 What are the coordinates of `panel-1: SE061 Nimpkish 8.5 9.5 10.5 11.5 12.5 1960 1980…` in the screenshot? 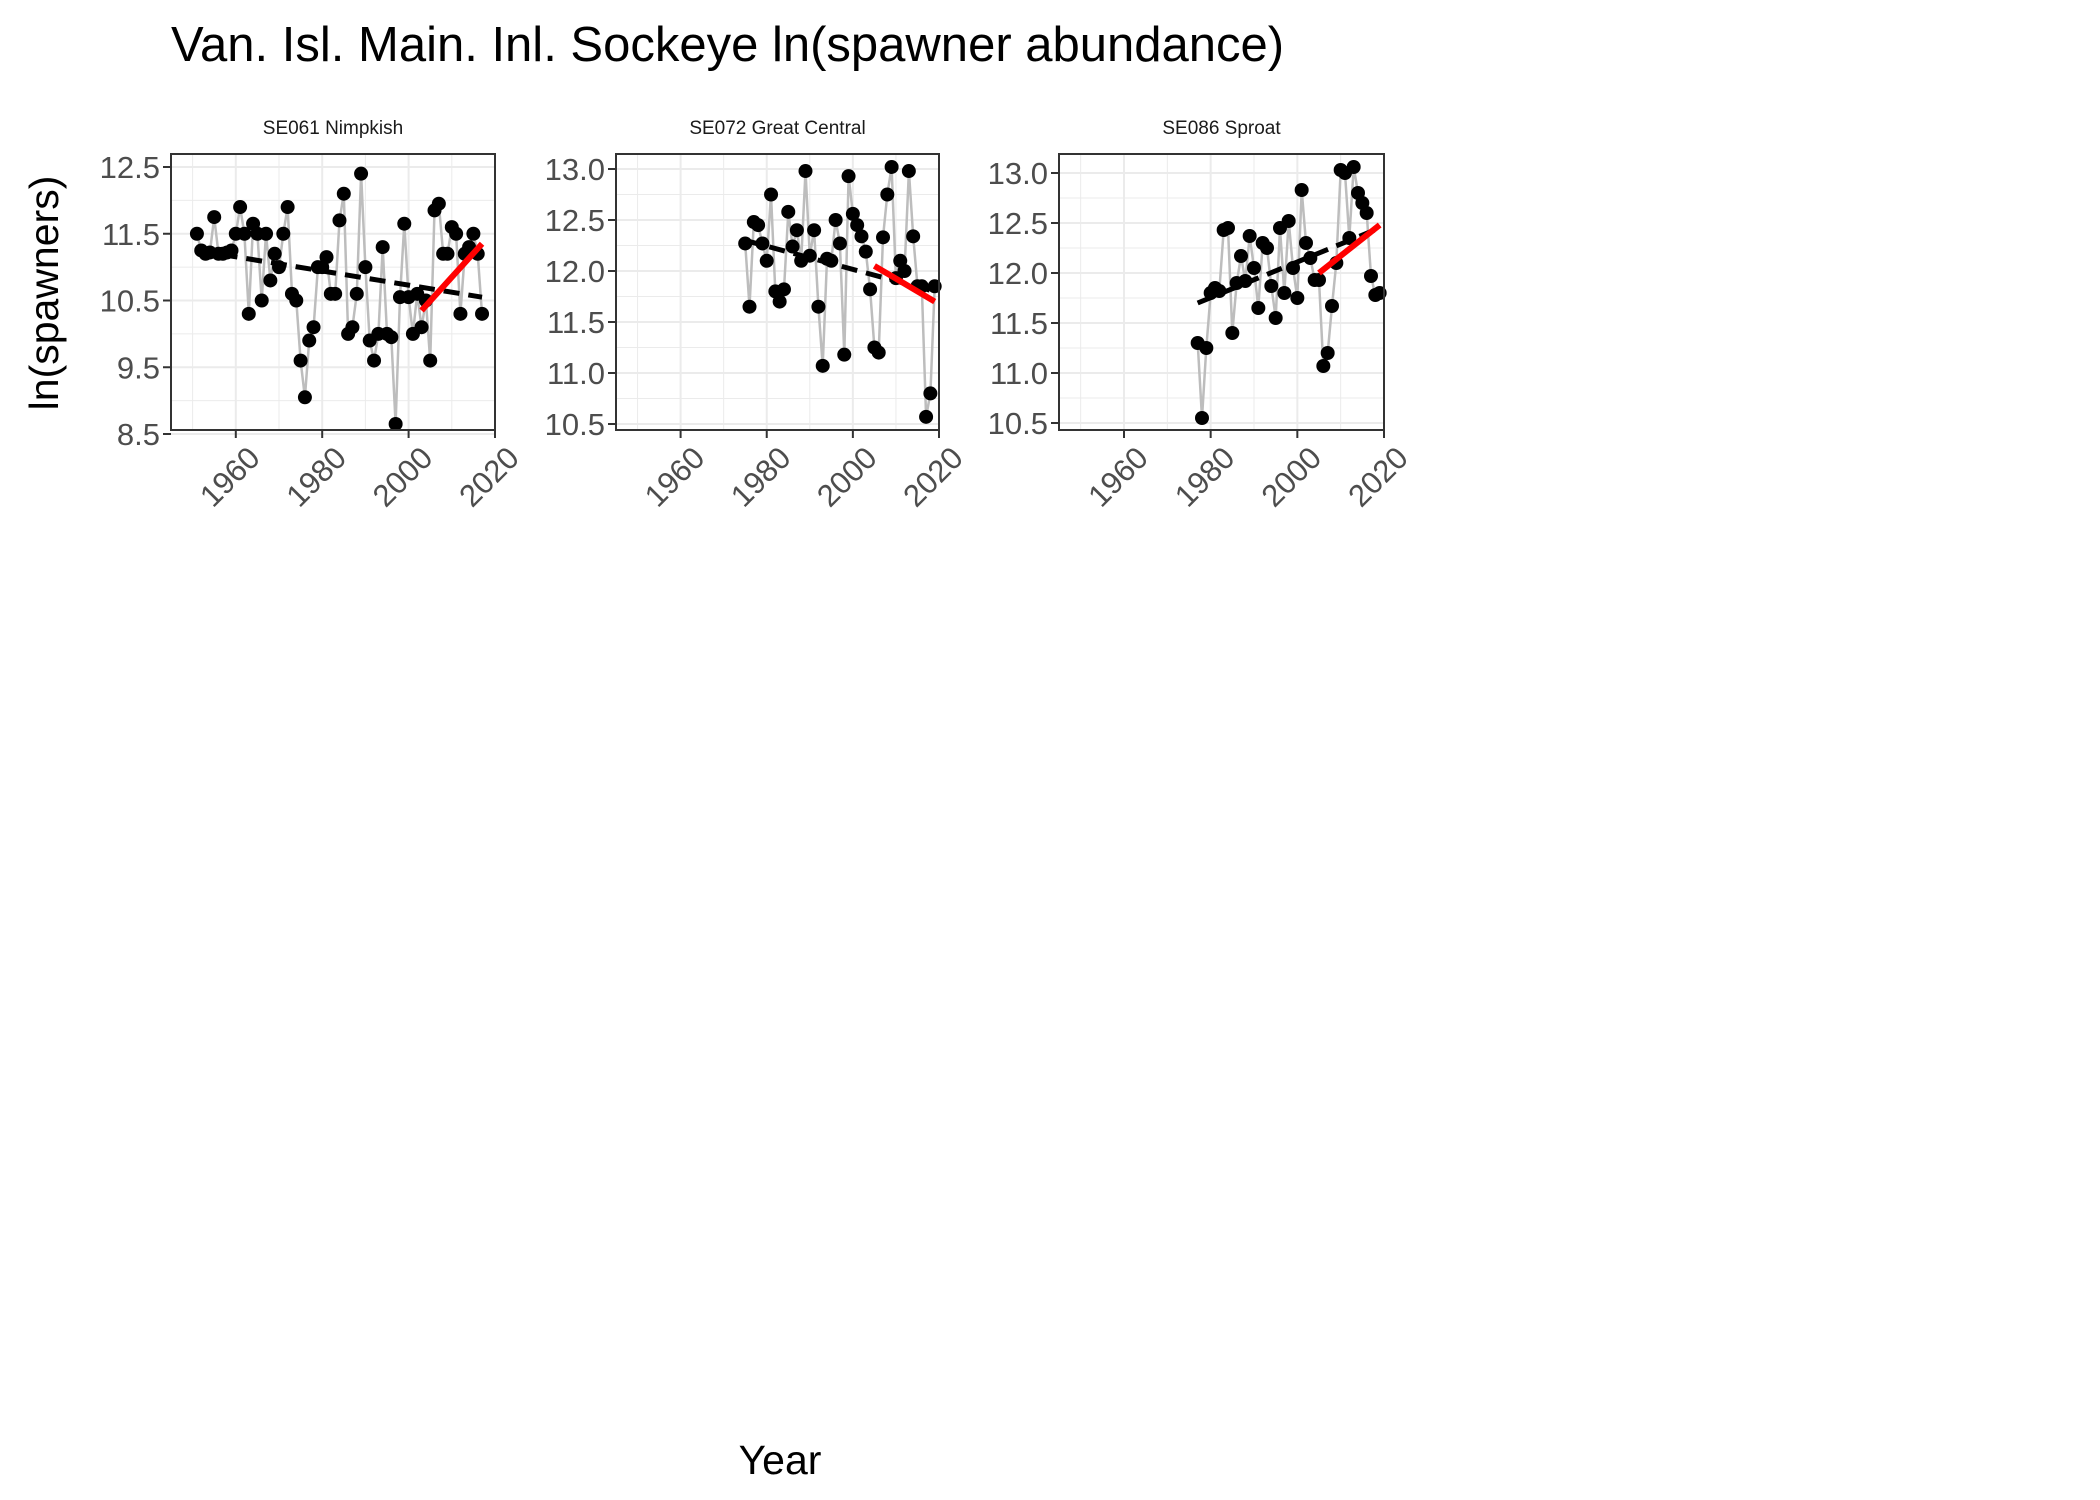 It's located at (313, 316).